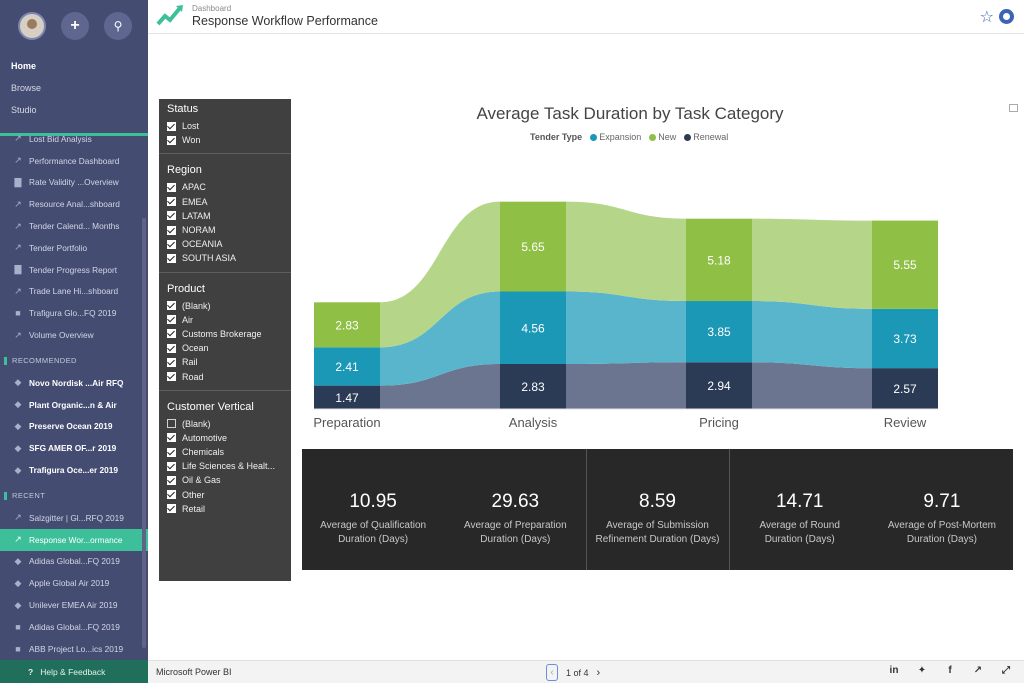  I want to click on recommended-item: ◆ Novo Nordisk ...Air RFQ, so click(74, 383).